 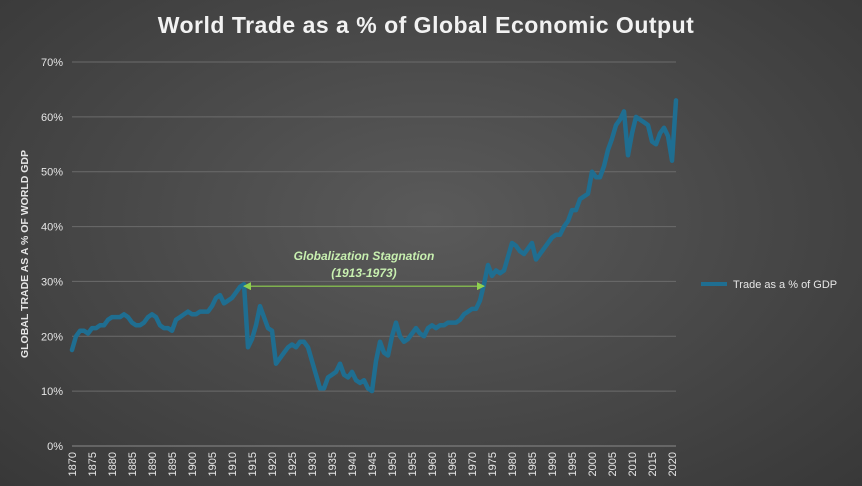 I want to click on x-tick-label: 2000, so click(x=593, y=464).